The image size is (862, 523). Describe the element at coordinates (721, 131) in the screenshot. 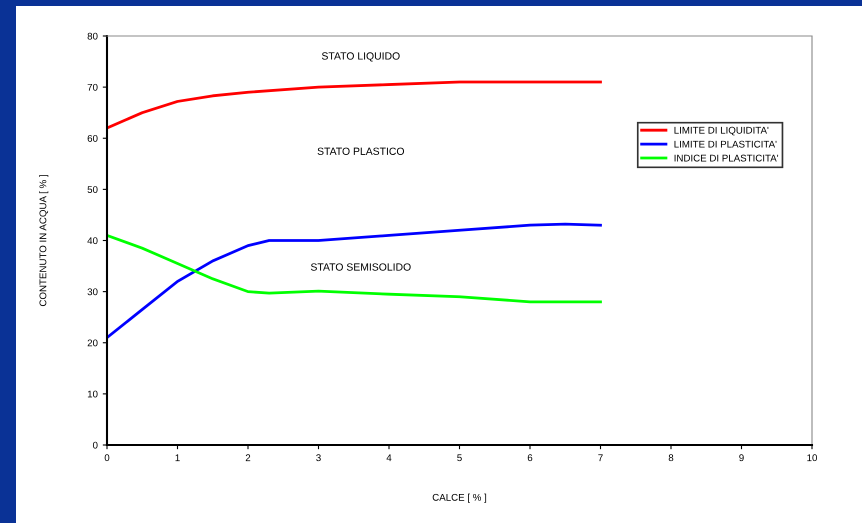

I see `legend-label: LIMITE DI LIQUIDITA'` at that location.